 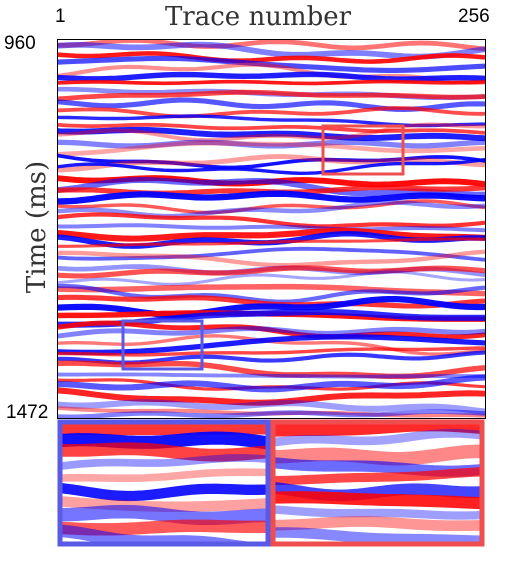 I want to click on zoom-box-blue, so click(x=162, y=345).